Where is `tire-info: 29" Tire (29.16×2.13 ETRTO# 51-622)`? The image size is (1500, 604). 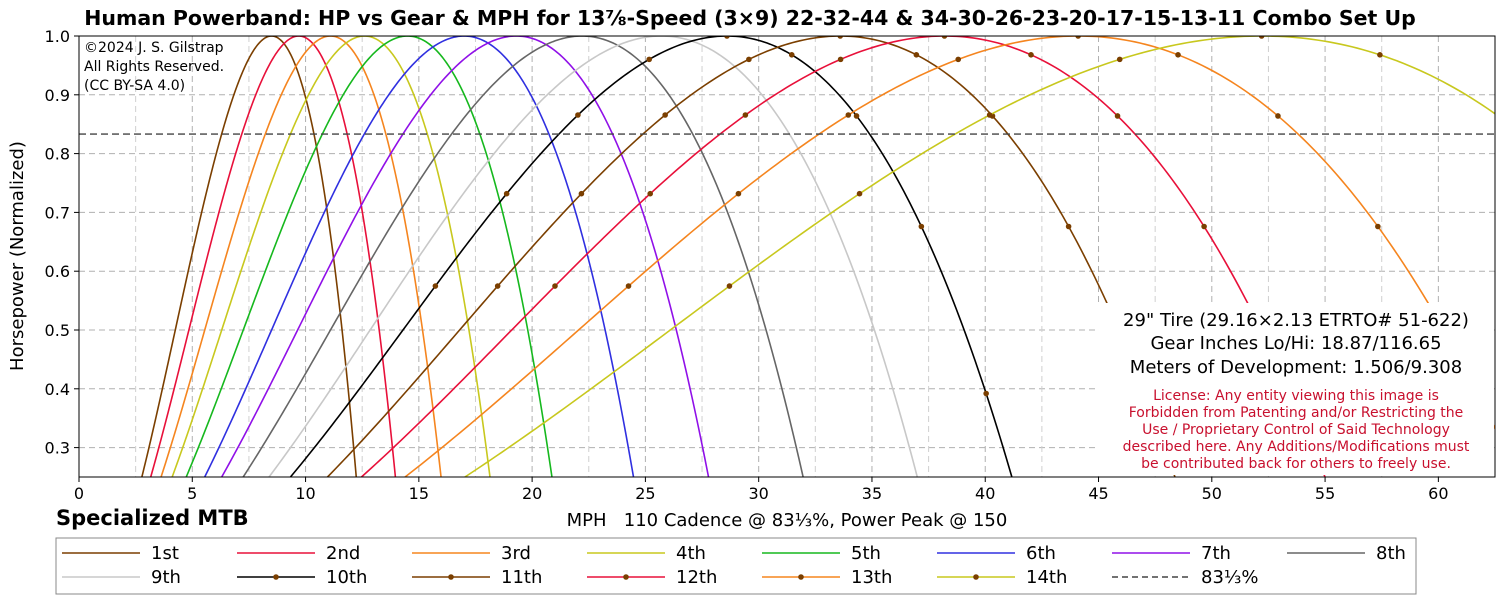
tire-info: 29" Tire (29.16×2.13 ETRTO# 51-622) is located at coordinates (1296, 320).